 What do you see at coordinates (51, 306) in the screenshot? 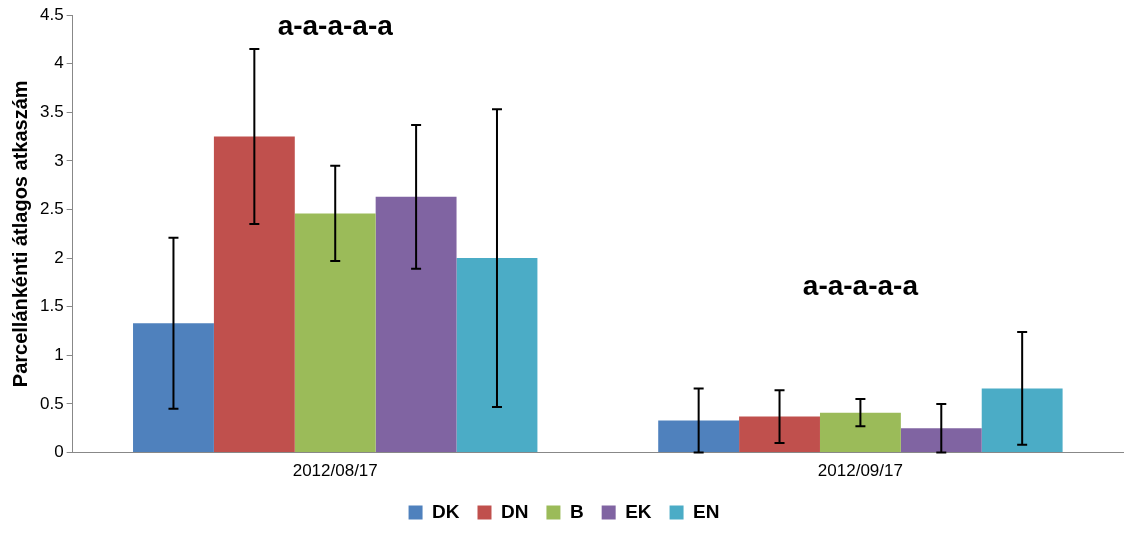
I see `y-tick-label: 1.5` at bounding box center [51, 306].